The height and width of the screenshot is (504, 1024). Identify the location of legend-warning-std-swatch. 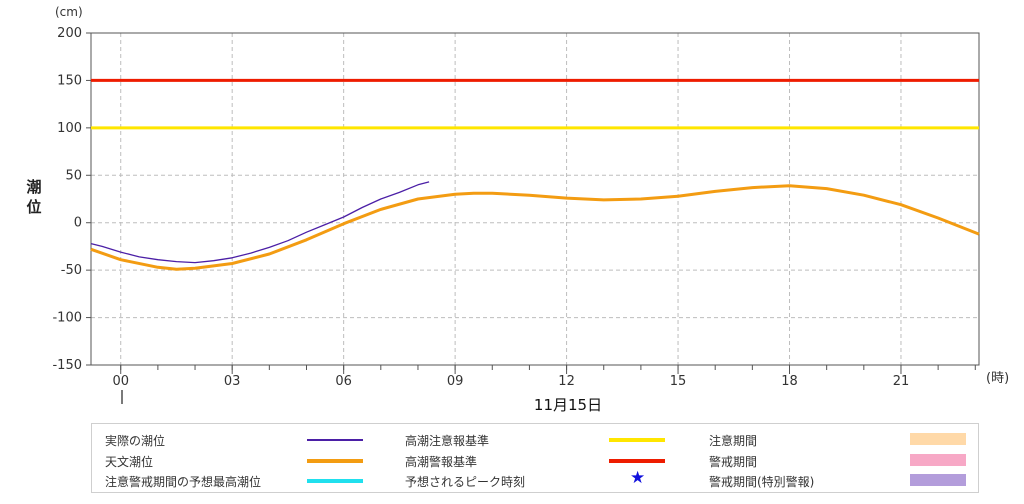
(637, 461).